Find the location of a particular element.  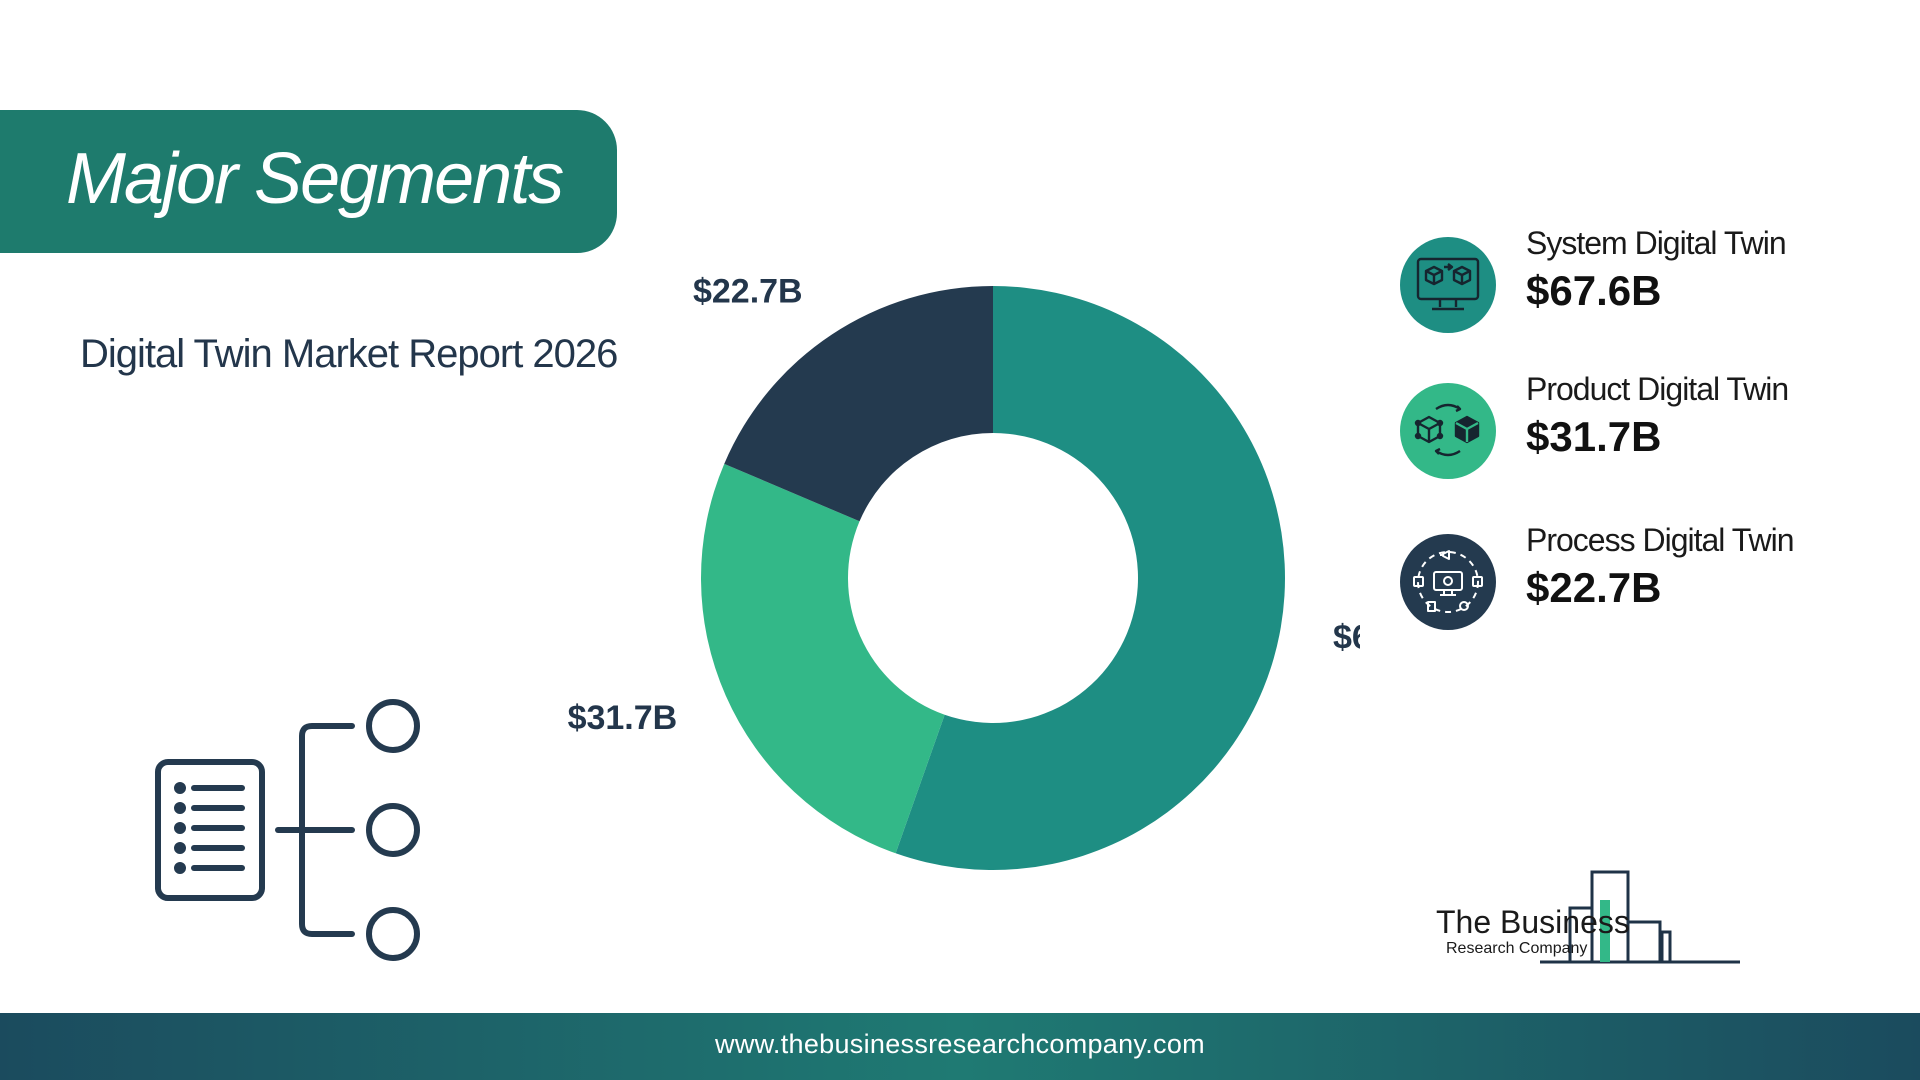

donut-slice-process-digital-twin is located at coordinates (858, 404).